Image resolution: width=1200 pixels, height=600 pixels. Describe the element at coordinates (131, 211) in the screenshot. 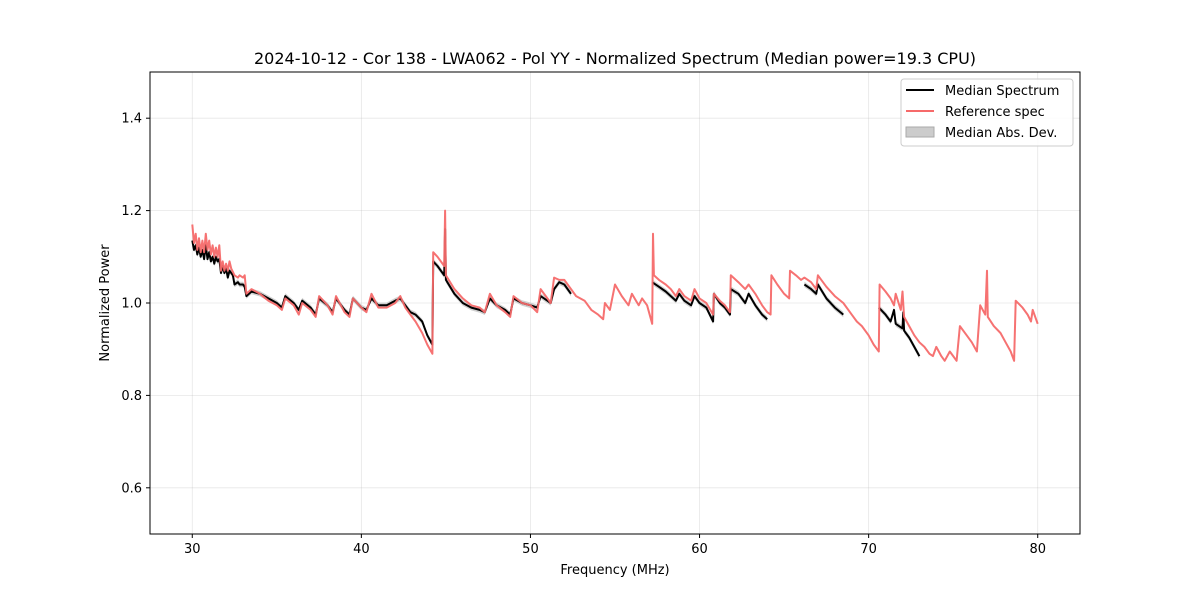

I see `y-tick-label: 1.2` at that location.